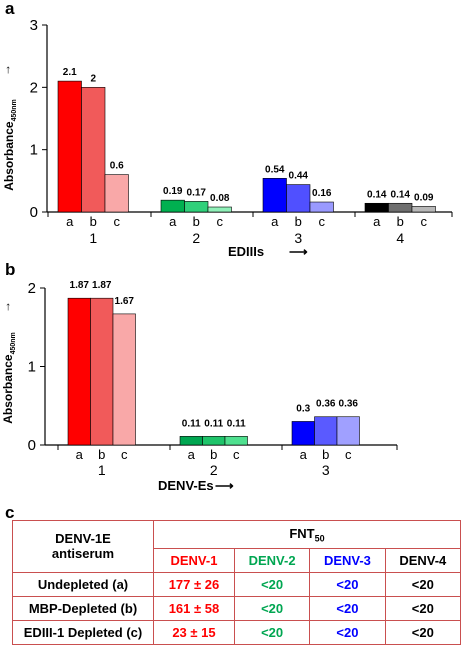 This screenshot has height=650, width=471. Describe the element at coordinates (322, 193) in the screenshot. I see `data-label: 0.16` at that location.